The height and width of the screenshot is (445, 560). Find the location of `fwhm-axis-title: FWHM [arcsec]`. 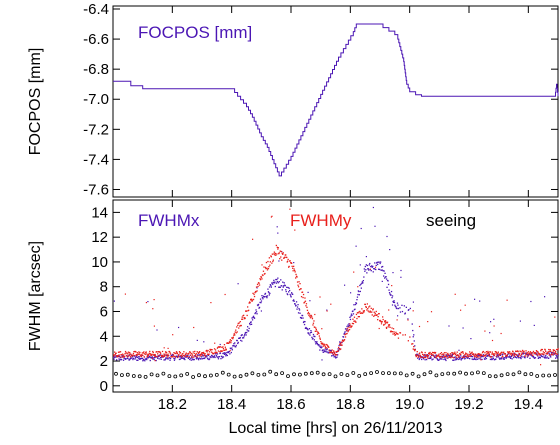

fwhm-axis-title: FWHM [arcsec] is located at coordinates (35, 296).